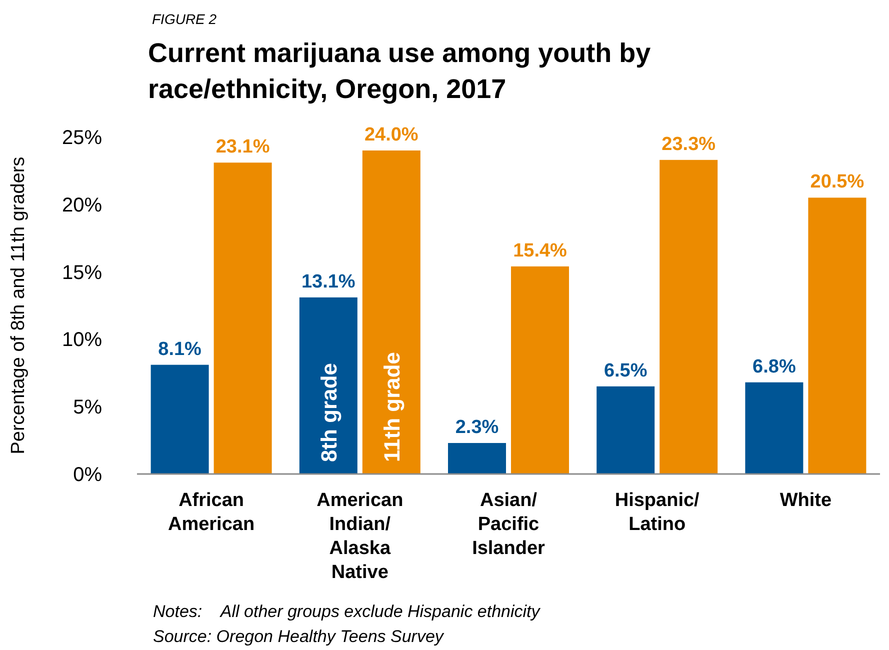 This screenshot has width=889, height=650. What do you see at coordinates (774, 367) in the screenshot?
I see `text: 6.8%` at bounding box center [774, 367].